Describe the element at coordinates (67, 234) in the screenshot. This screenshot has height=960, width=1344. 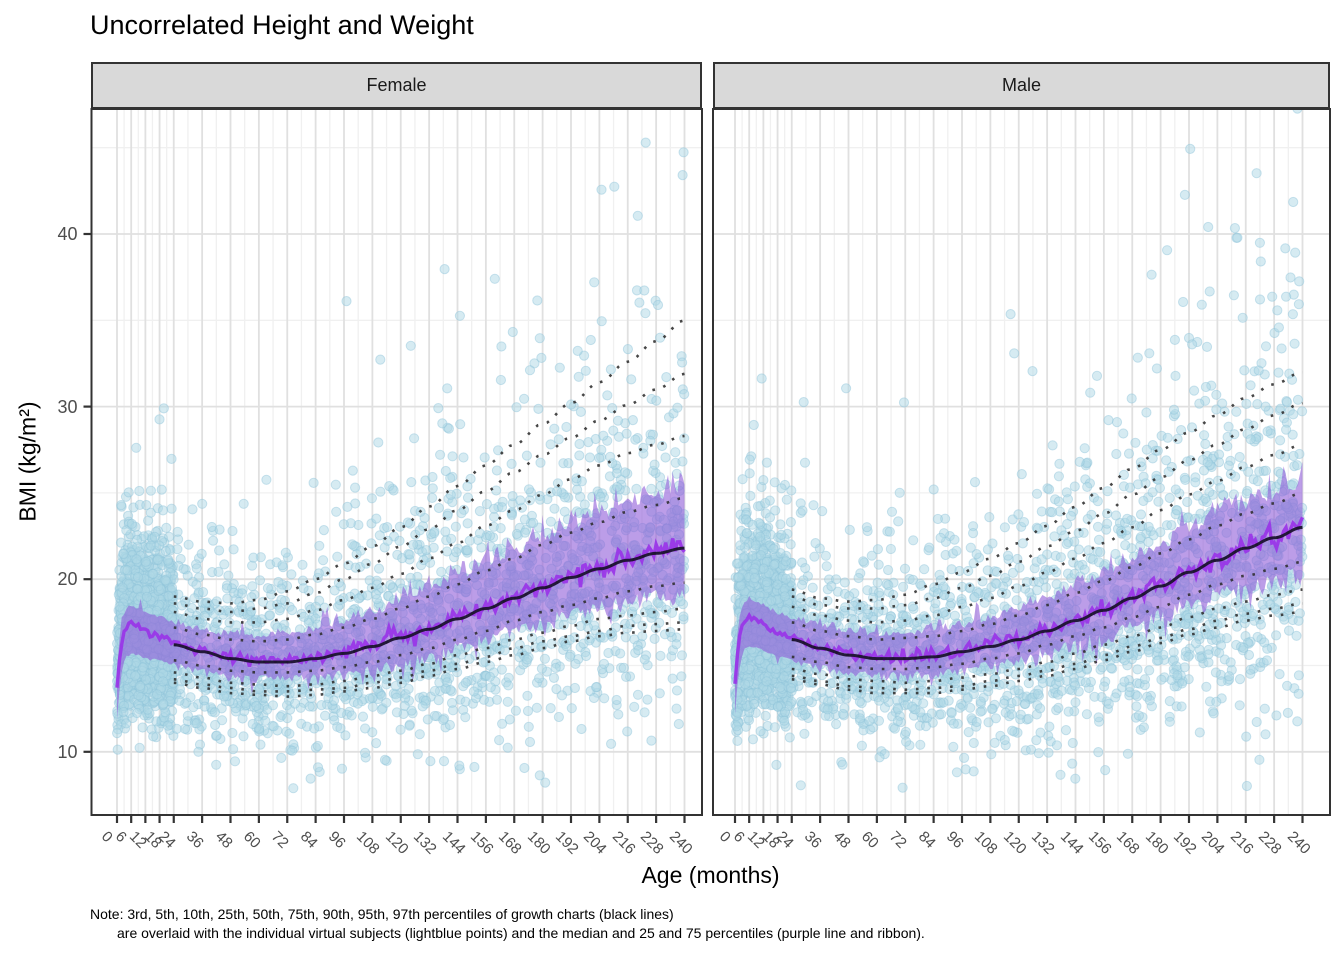
I see `y-tick-label: 40` at that location.